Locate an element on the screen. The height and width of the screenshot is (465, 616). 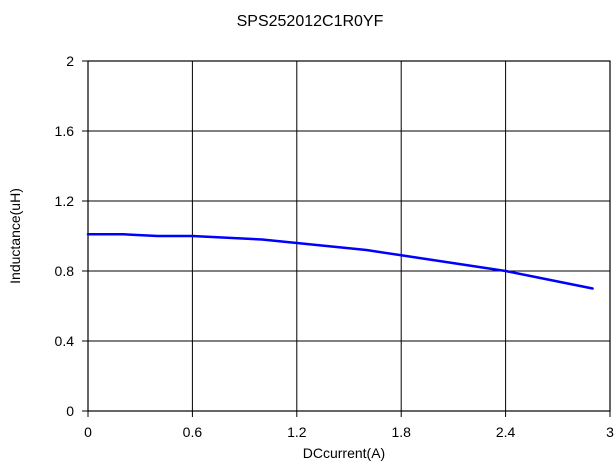
y-axis-label: Inductance(uH) is located at coordinates (15, 236).